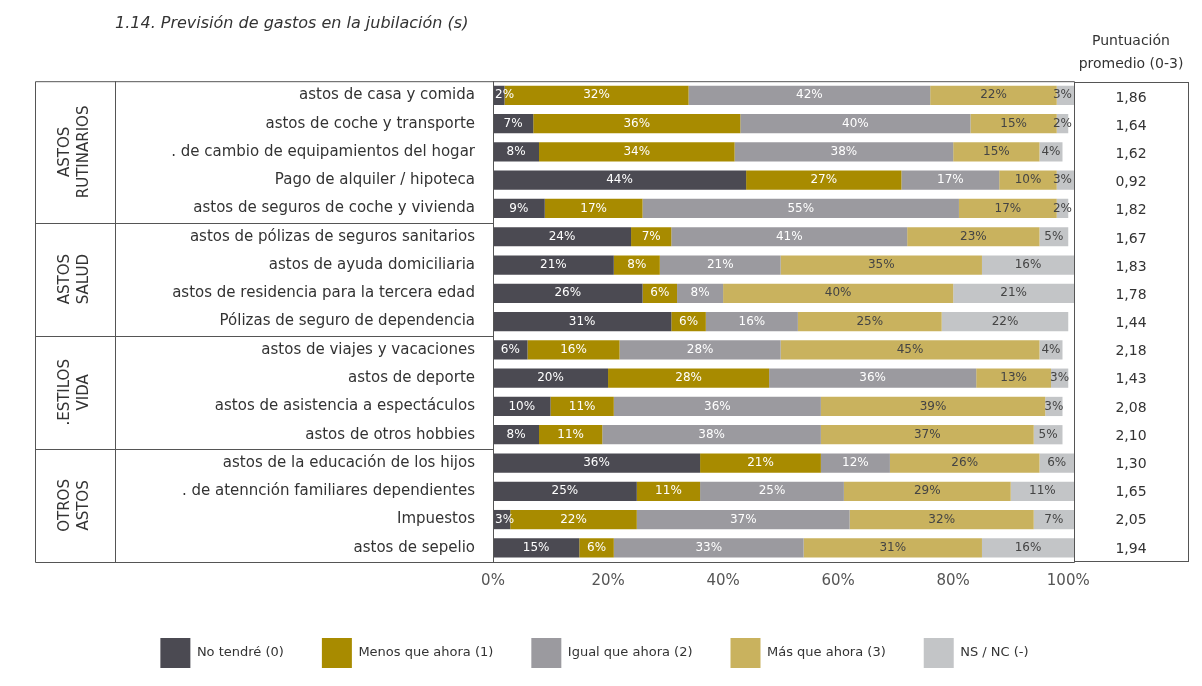 The width and height of the screenshot is (1202, 686). I want to click on y-tick-label: astos de residencia para la tercera edad, so click(323, 292).